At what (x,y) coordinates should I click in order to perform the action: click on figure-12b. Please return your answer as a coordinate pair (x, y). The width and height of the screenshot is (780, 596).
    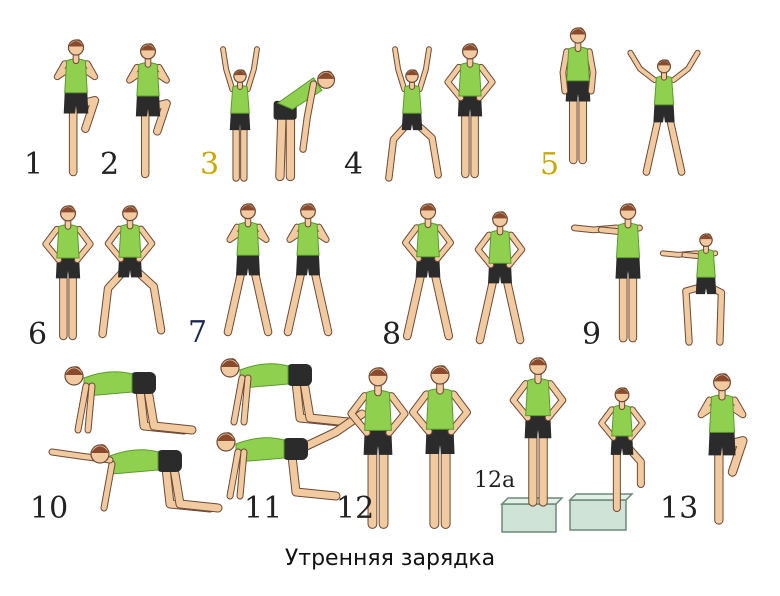
    Looking at the image, I should click on (440, 447).